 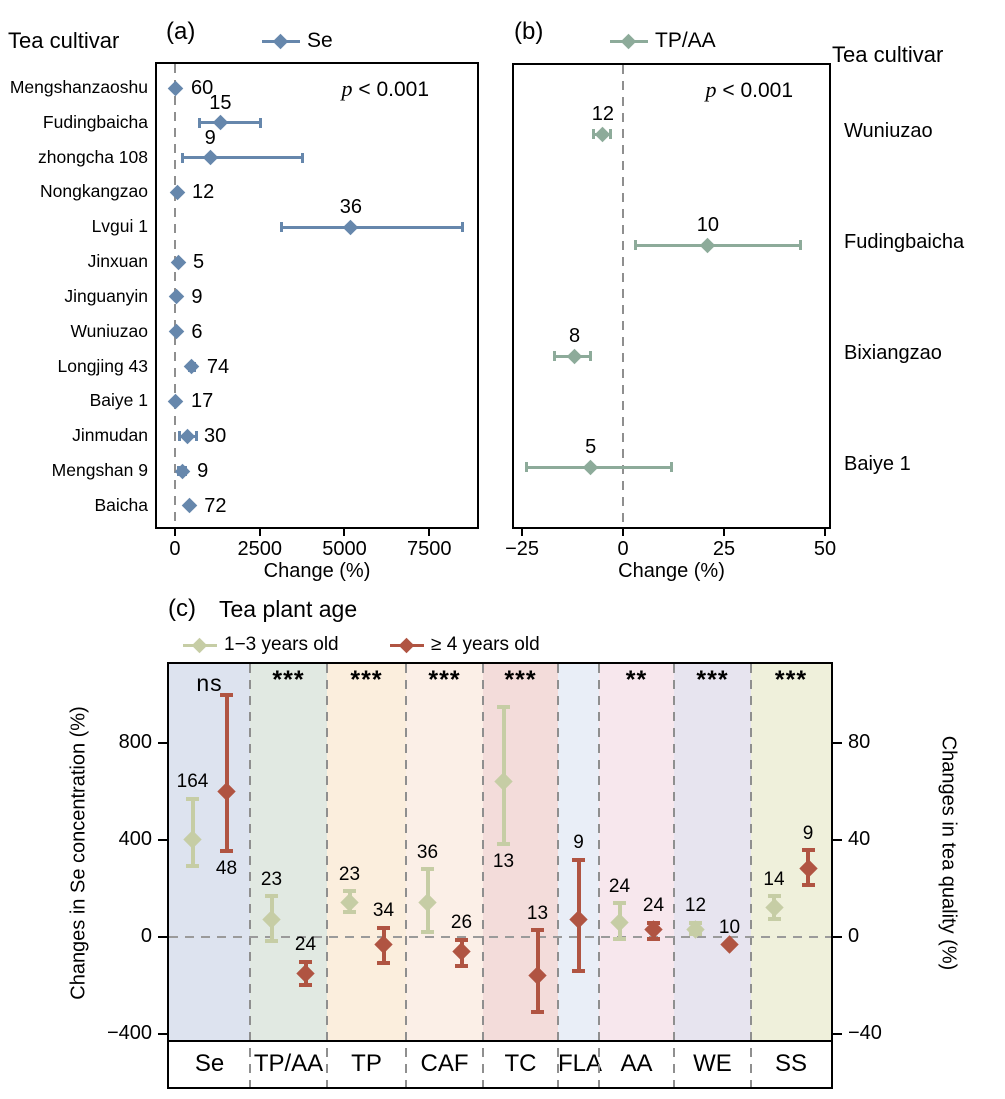 What do you see at coordinates (95, 121) in the screenshot?
I see `panel-a-cultivar-label: Fudingbaicha` at bounding box center [95, 121].